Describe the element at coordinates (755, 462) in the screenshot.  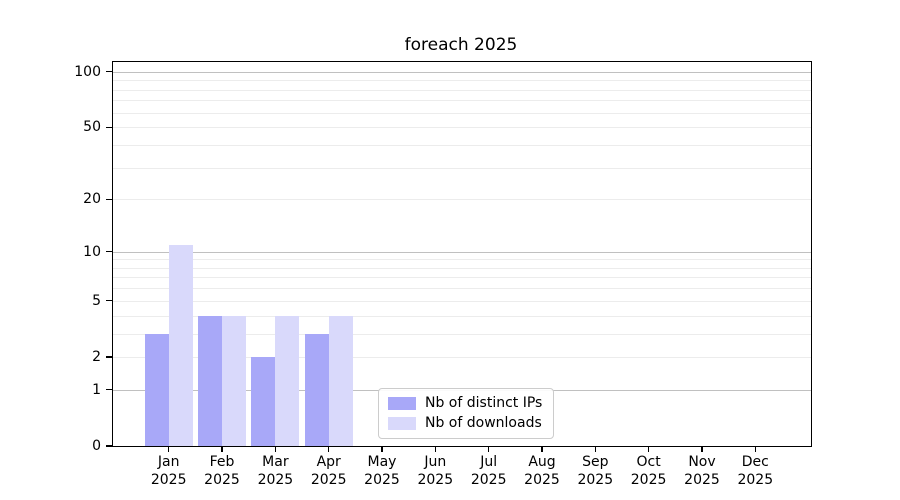
I see `x-tick-month: Dec` at that location.